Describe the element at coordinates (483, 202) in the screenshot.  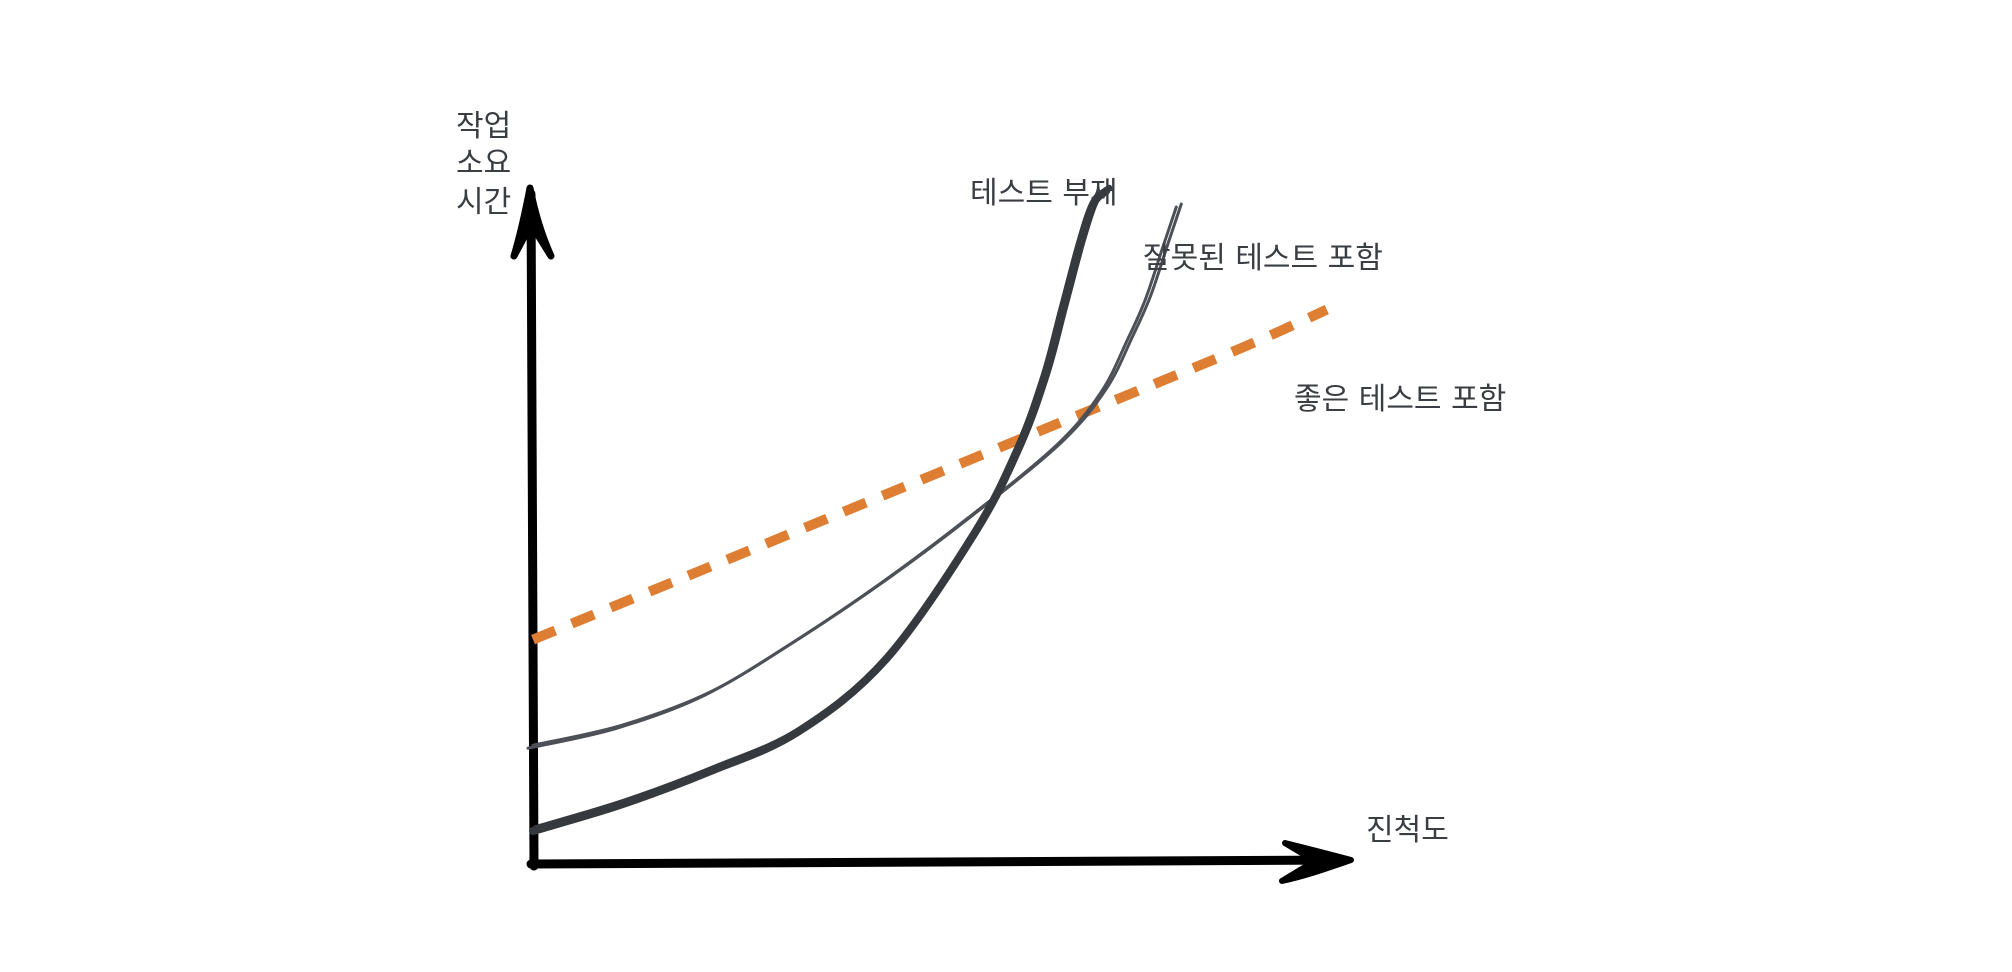
I see `y-axis-label-line-3: 시간` at that location.